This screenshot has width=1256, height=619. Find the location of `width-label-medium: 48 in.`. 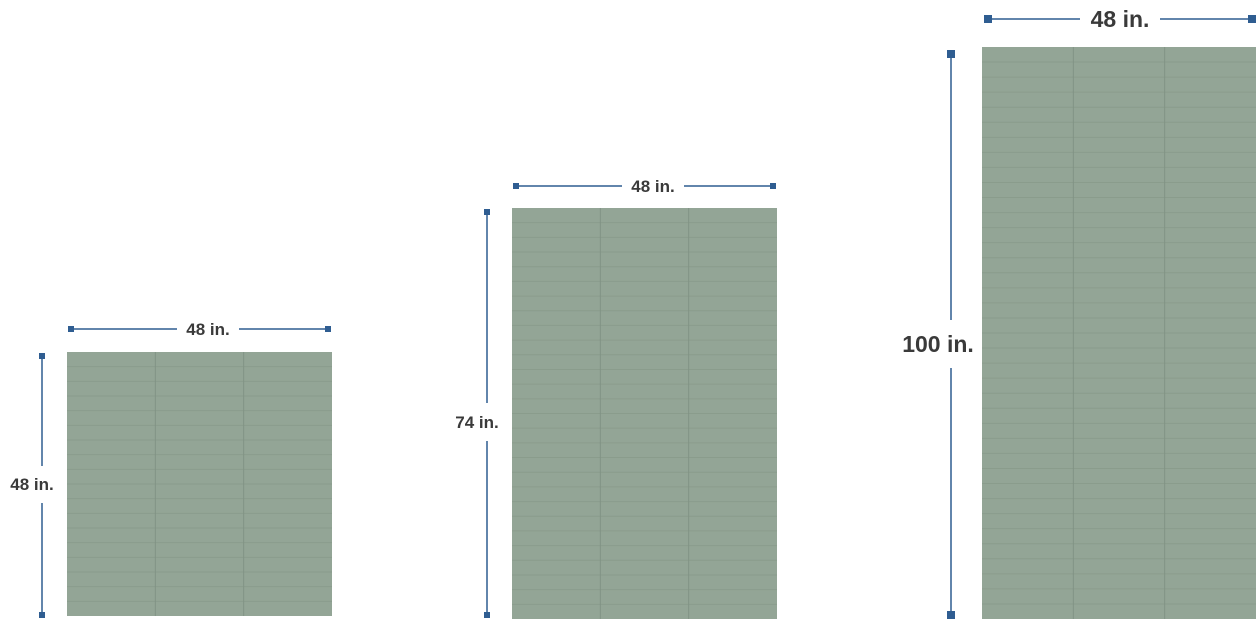

width-label-medium: 48 in. is located at coordinates (652, 186).